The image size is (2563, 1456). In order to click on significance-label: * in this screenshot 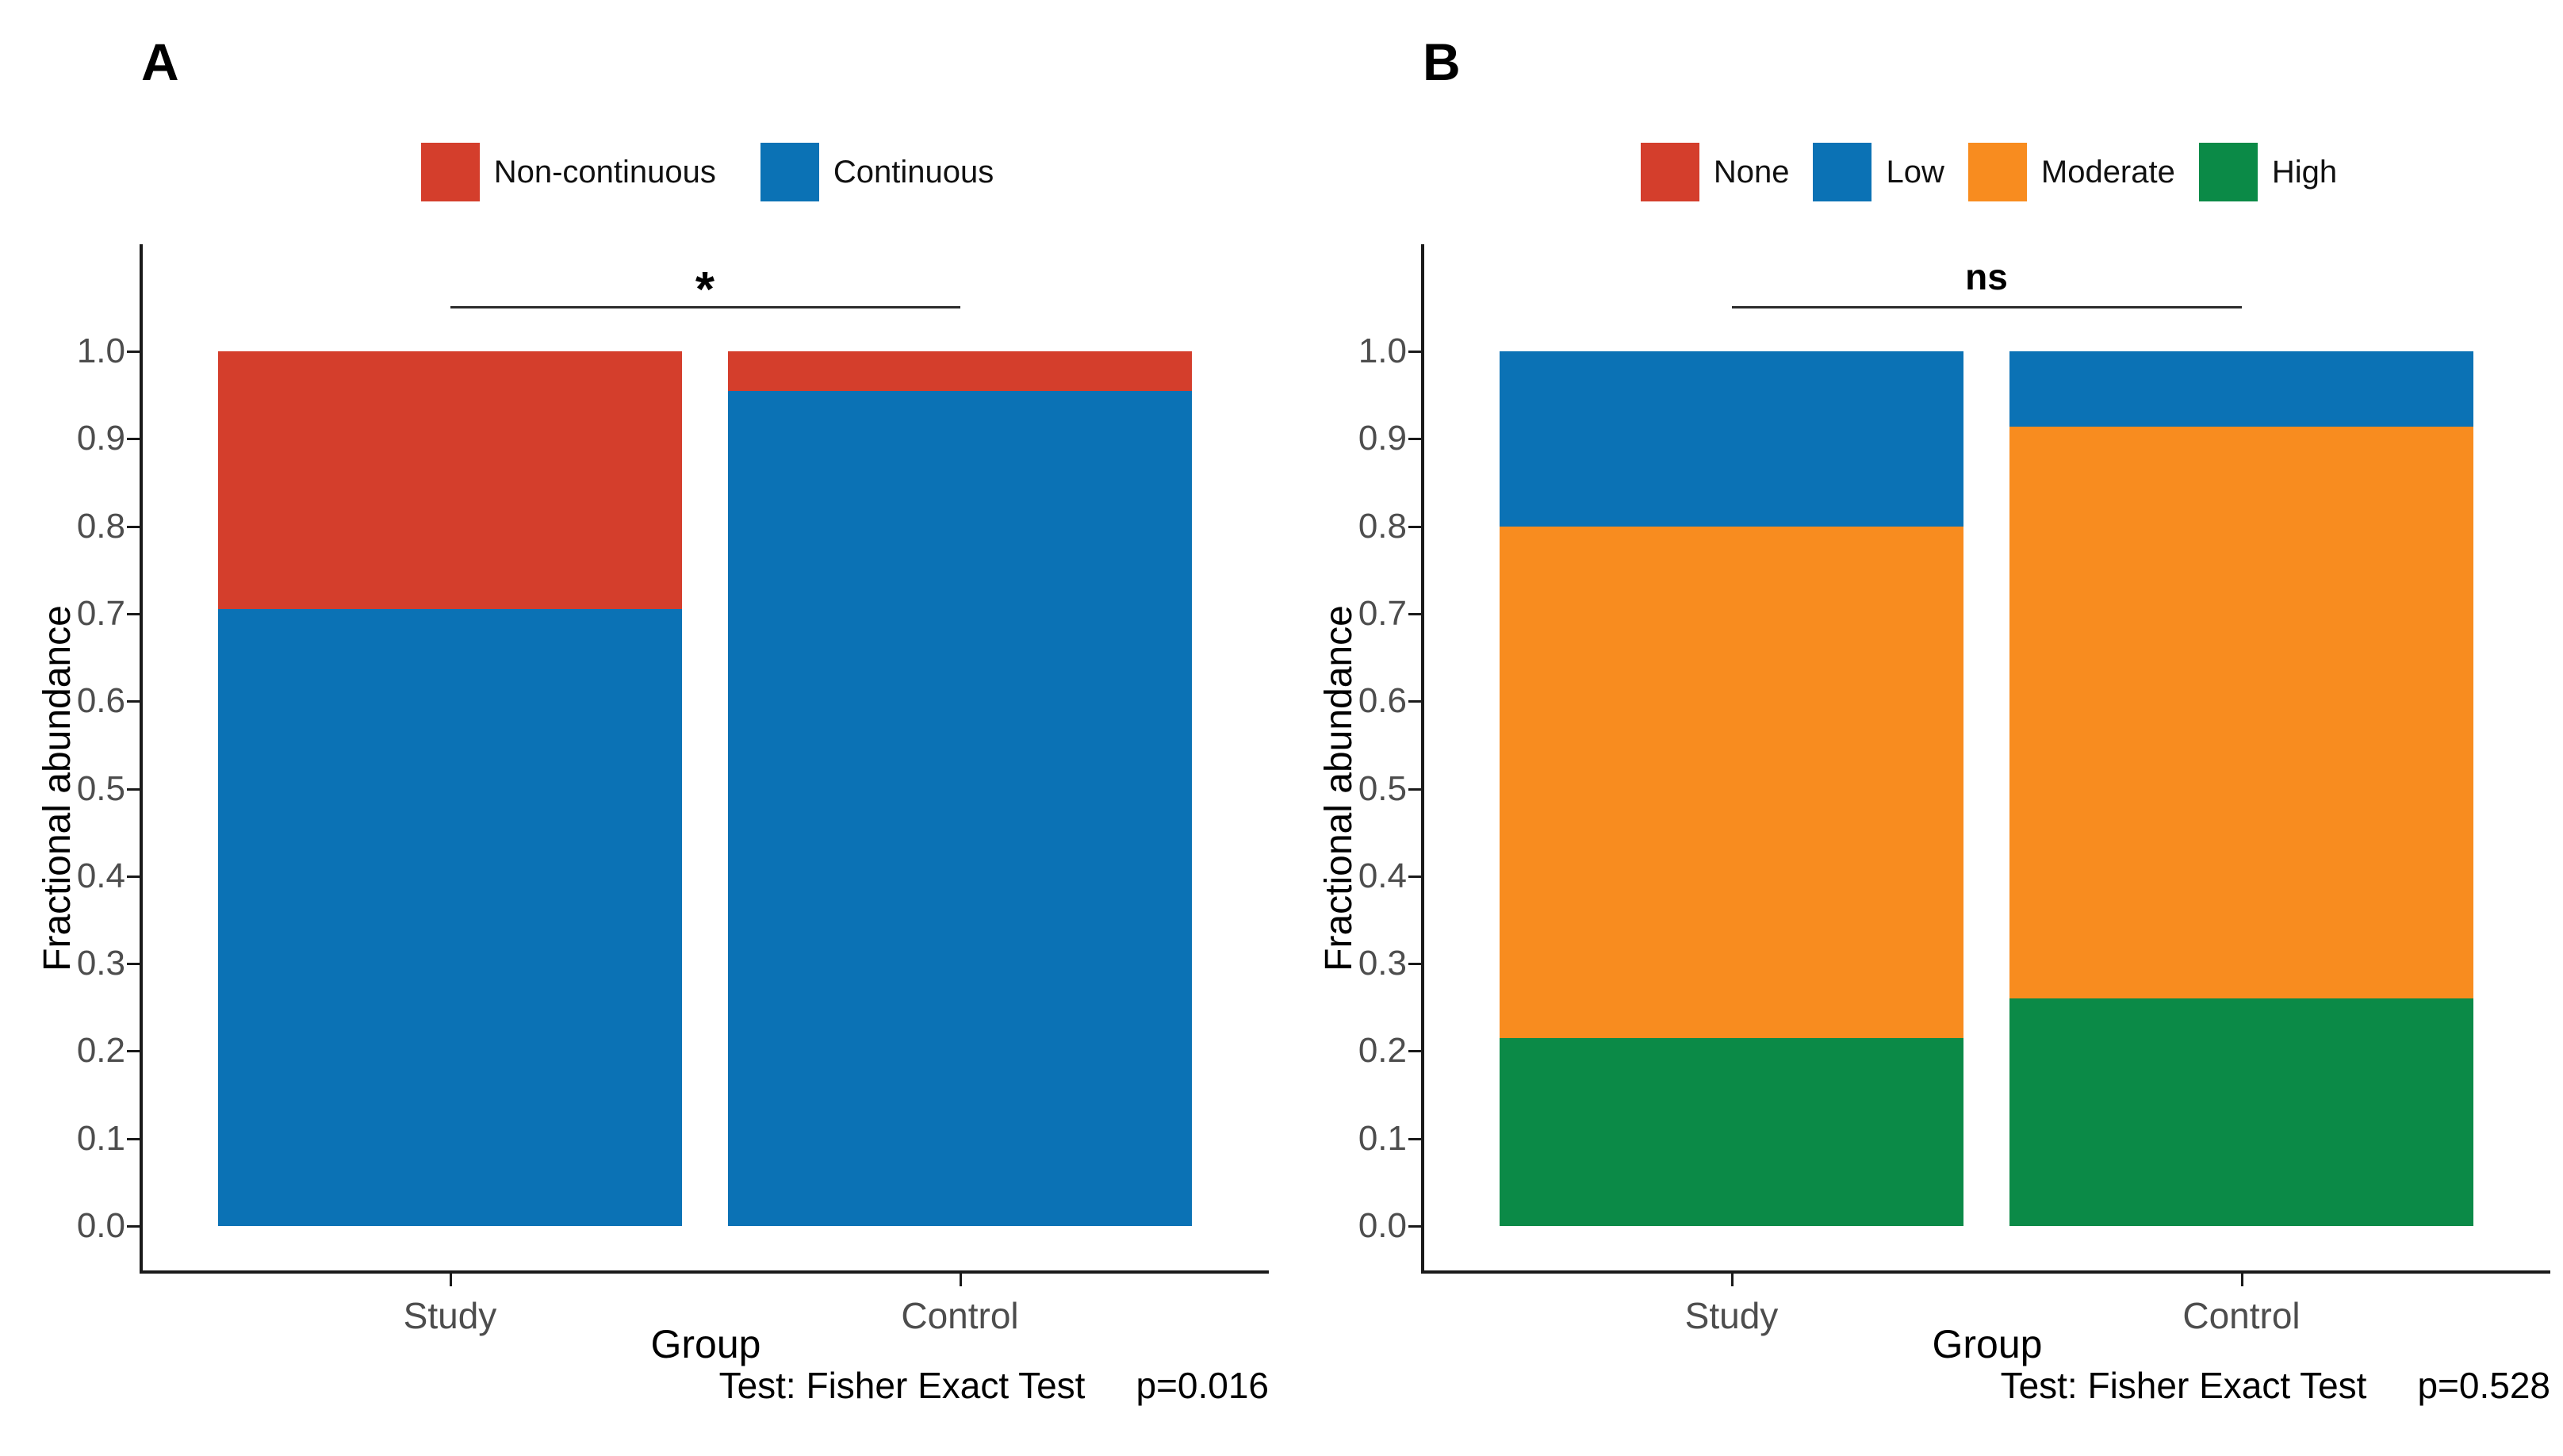, I will do `click(705, 289)`.